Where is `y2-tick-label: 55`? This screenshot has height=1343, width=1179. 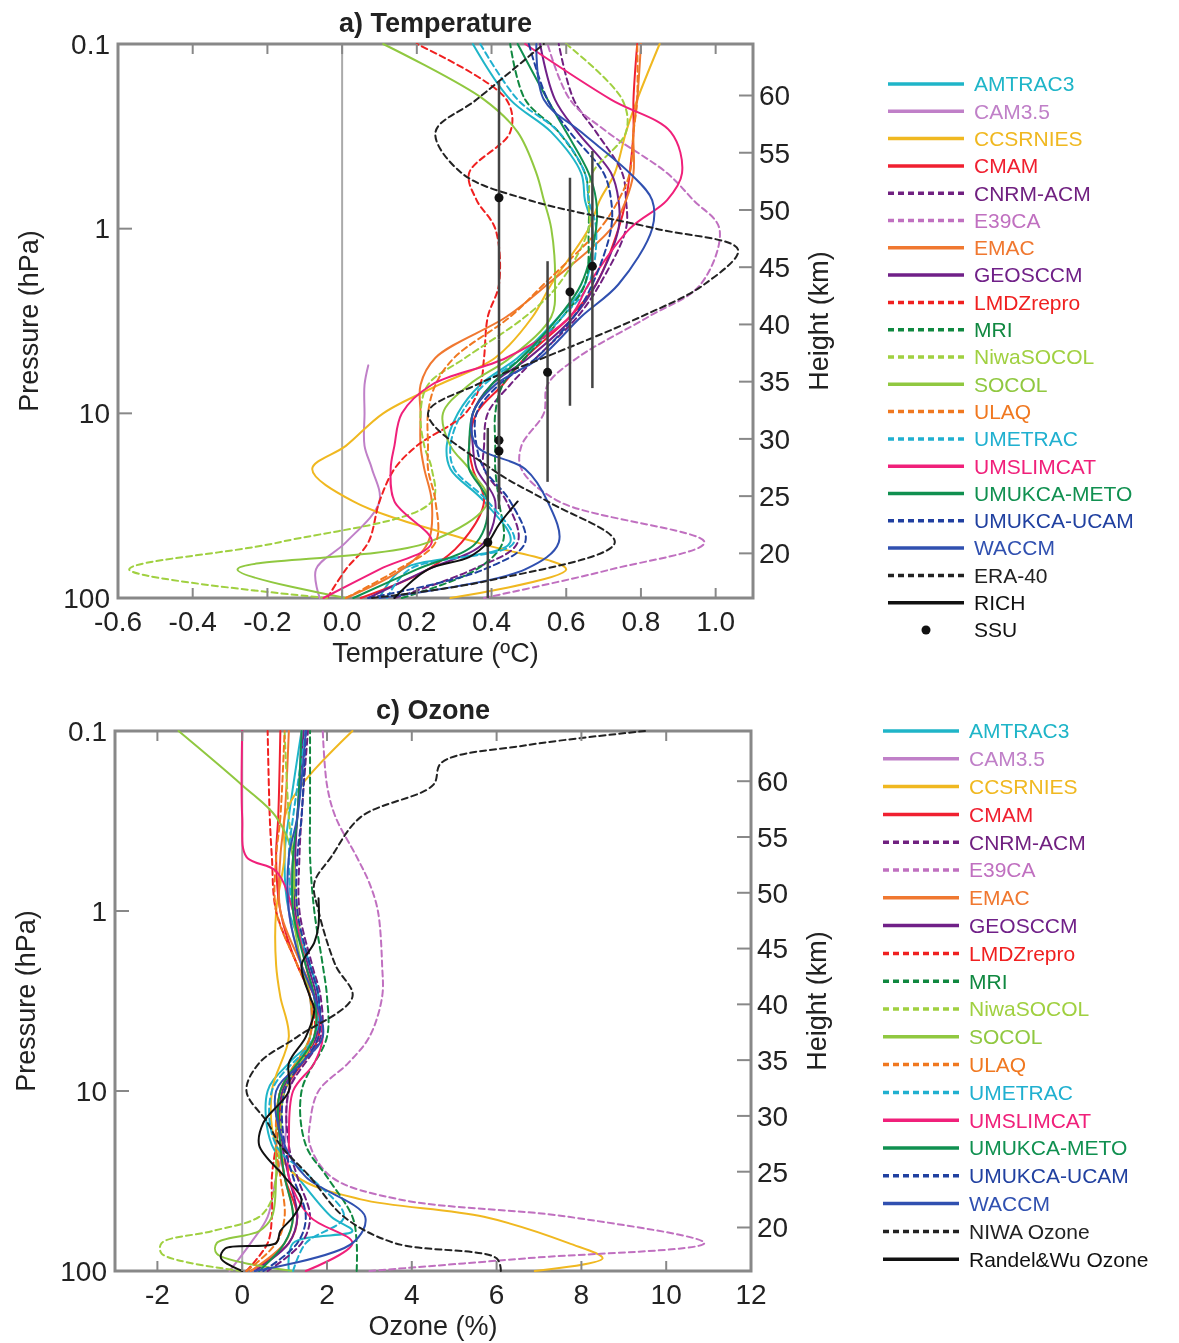 y2-tick-label: 55 is located at coordinates (773, 837).